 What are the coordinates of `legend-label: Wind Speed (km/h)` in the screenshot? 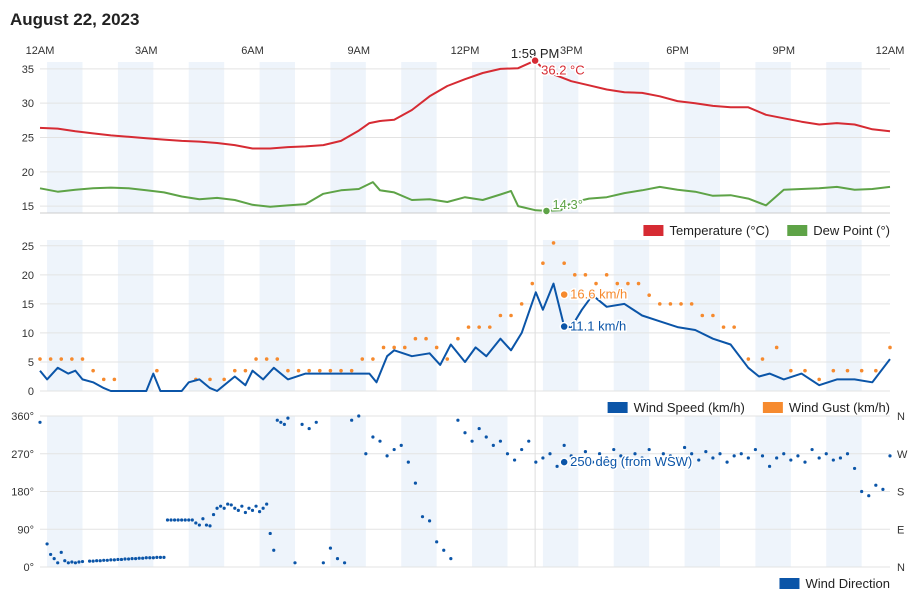 It's located at (689, 407).